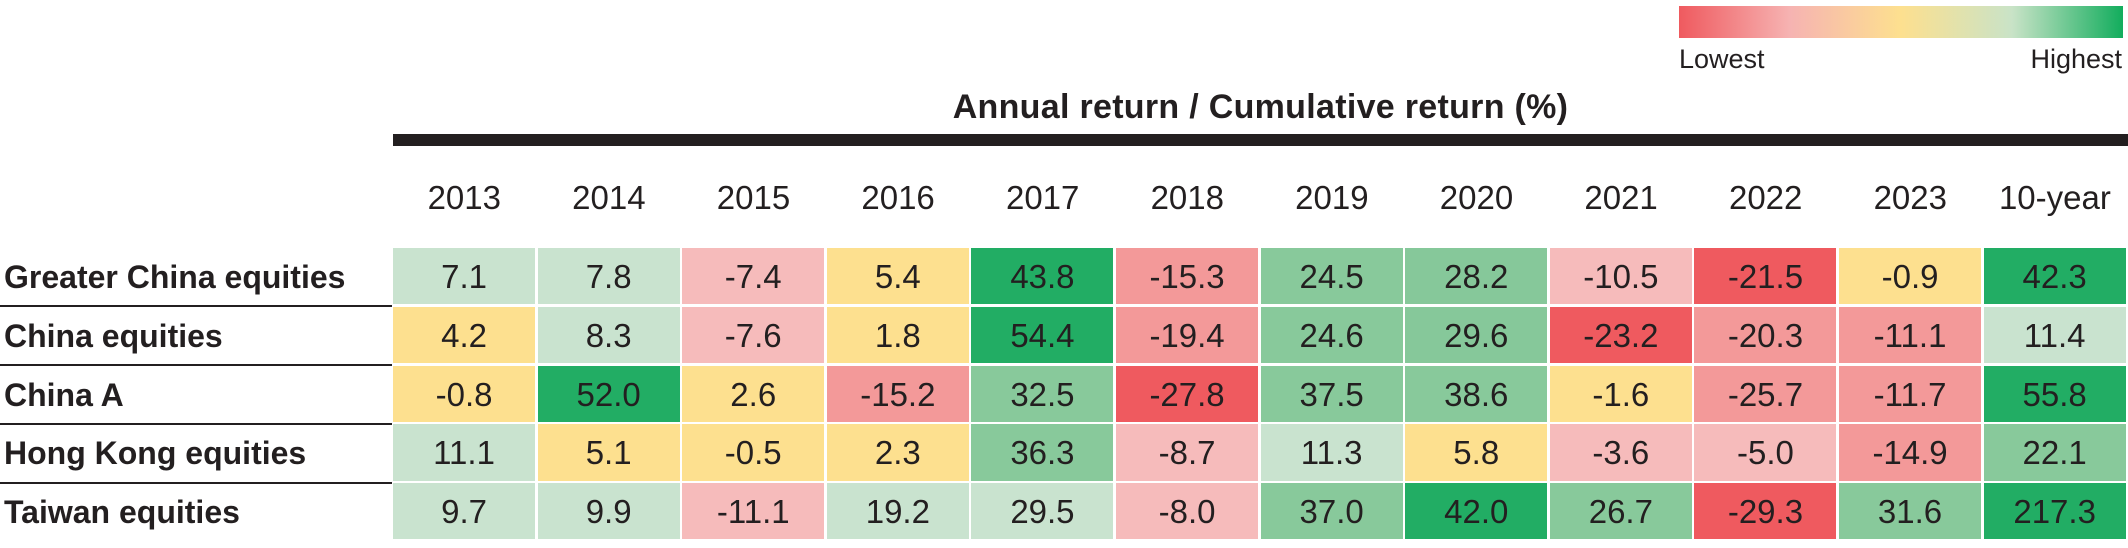 This screenshot has height=548, width=2128. Describe the element at coordinates (155, 453) in the screenshot. I see `row-label: Hong Kong equities` at that location.